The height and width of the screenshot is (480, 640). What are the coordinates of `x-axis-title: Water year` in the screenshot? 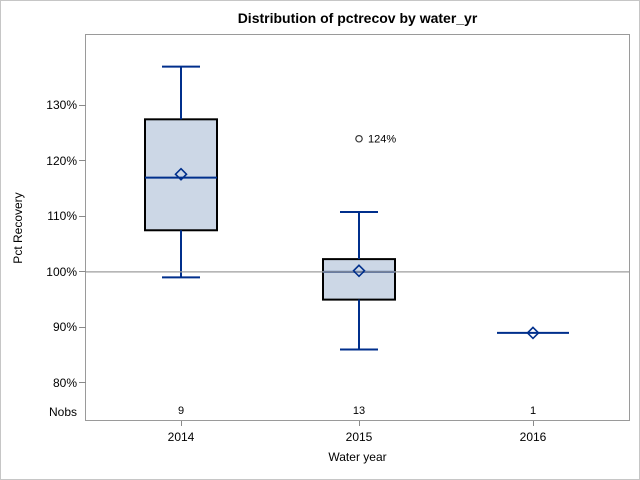 It's located at (357, 457).